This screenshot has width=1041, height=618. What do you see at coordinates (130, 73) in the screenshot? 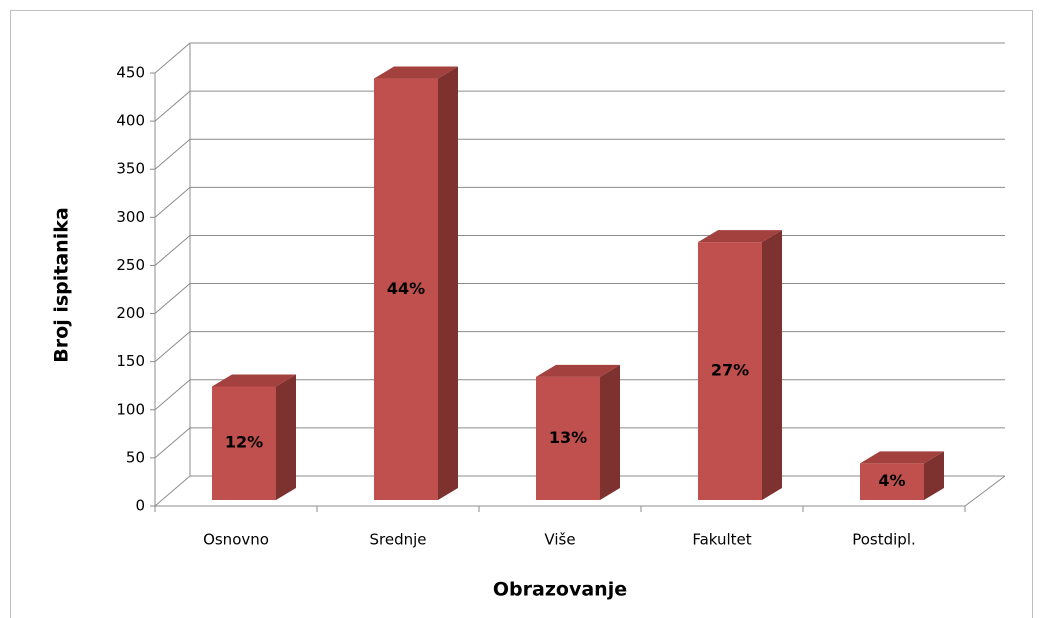
I see `y-tick-label: 450` at bounding box center [130, 73].